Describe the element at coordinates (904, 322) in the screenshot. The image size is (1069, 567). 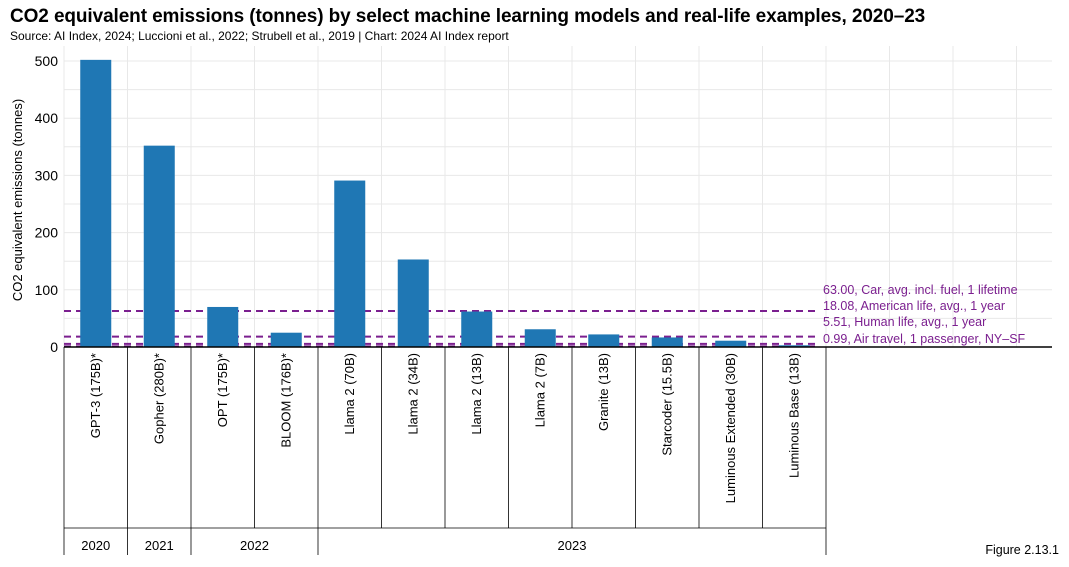
I see `reference-line-label: 5.51, Human life, avg., 1 year` at that location.